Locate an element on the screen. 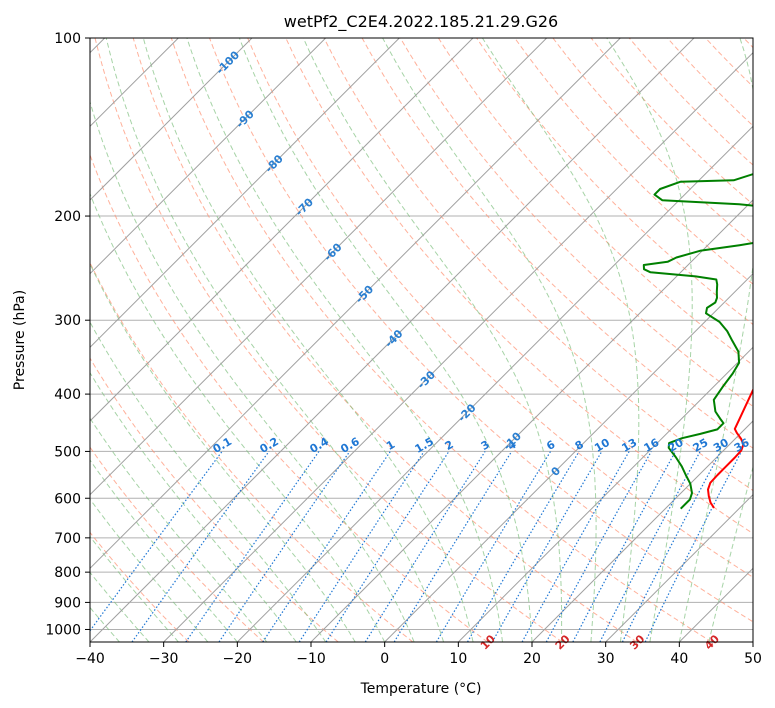 The width and height of the screenshot is (775, 708). x-tick-label: −20 is located at coordinates (238, 659).